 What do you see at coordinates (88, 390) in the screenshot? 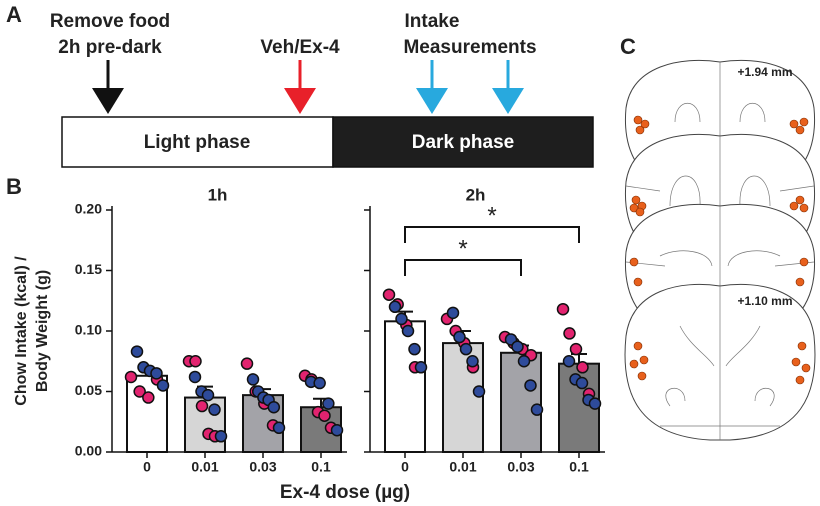
I see `y-tick-label: 0.05` at bounding box center [88, 390].